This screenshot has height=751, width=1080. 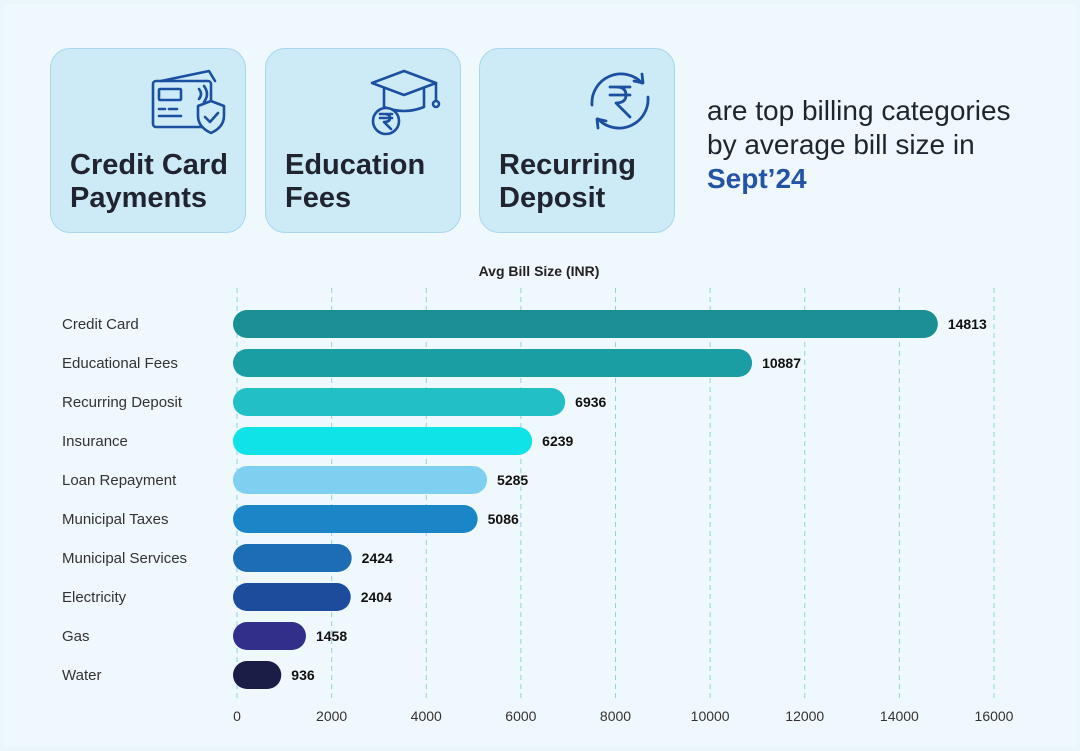 What do you see at coordinates (122, 402) in the screenshot?
I see `category-label: Recurring Deposit` at bounding box center [122, 402].